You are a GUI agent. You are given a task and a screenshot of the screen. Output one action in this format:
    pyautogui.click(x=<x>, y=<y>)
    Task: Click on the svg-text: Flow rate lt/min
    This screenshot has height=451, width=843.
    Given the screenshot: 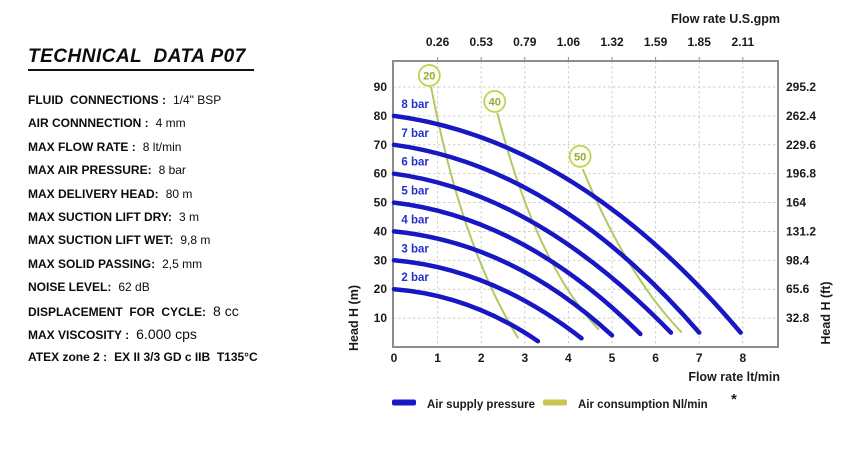 What is the action you would take?
    pyautogui.click(x=734, y=377)
    